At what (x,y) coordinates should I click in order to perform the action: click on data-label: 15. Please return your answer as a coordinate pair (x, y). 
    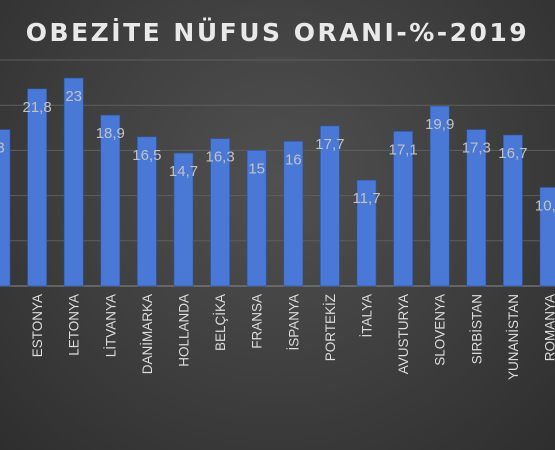
    Looking at the image, I should click on (256, 168).